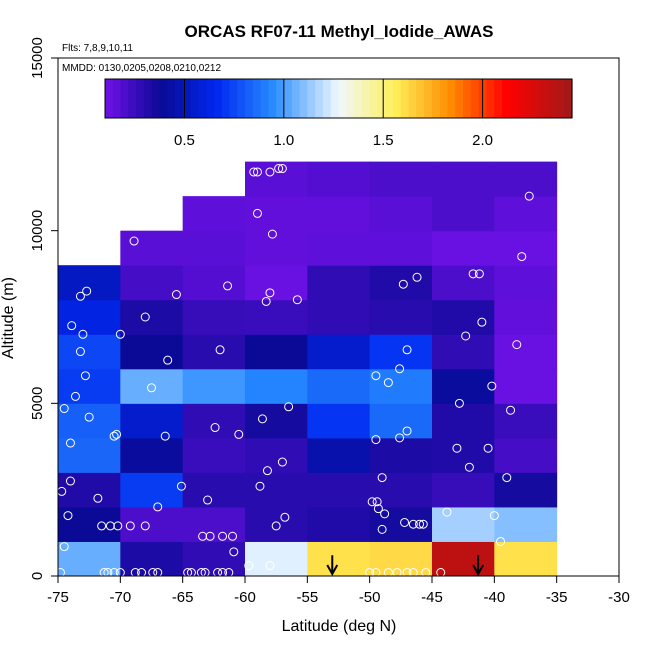 Image resolution: width=650 pixels, height=650 pixels. Describe the element at coordinates (478, 570) in the screenshot. I see `arrow-head` at that location.